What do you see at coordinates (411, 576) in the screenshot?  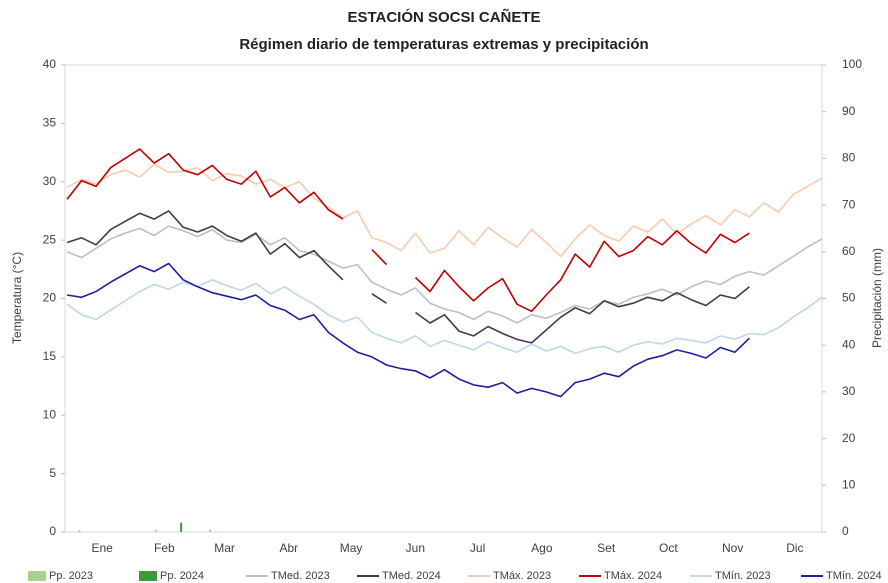 I see `legend-label: TMed. 2024` at bounding box center [411, 576].